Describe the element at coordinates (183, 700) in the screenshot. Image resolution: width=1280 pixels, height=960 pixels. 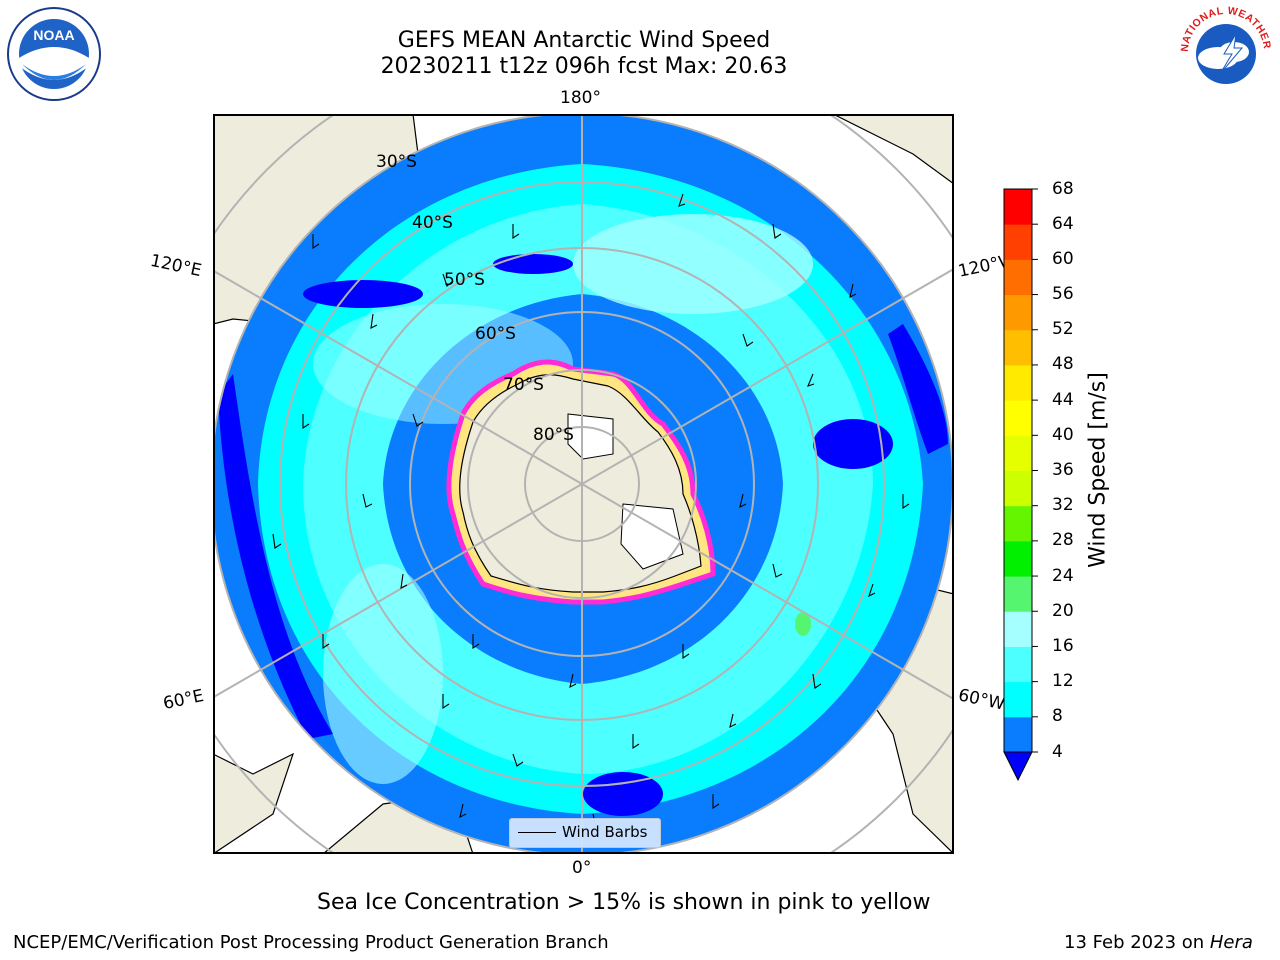
I see `lon-label-lower-left: 60°E` at that location.